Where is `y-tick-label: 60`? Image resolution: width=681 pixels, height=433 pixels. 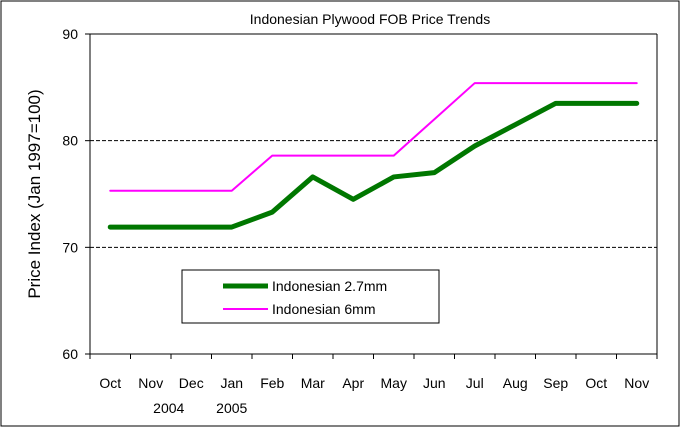
y-tick-label: 60 is located at coordinates (70, 354).